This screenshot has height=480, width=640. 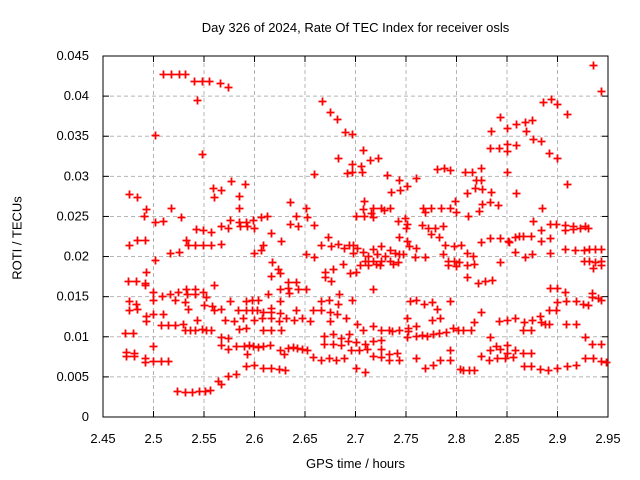 What do you see at coordinates (506, 438) in the screenshot?
I see `x-tick-label: 2.85` at bounding box center [506, 438].